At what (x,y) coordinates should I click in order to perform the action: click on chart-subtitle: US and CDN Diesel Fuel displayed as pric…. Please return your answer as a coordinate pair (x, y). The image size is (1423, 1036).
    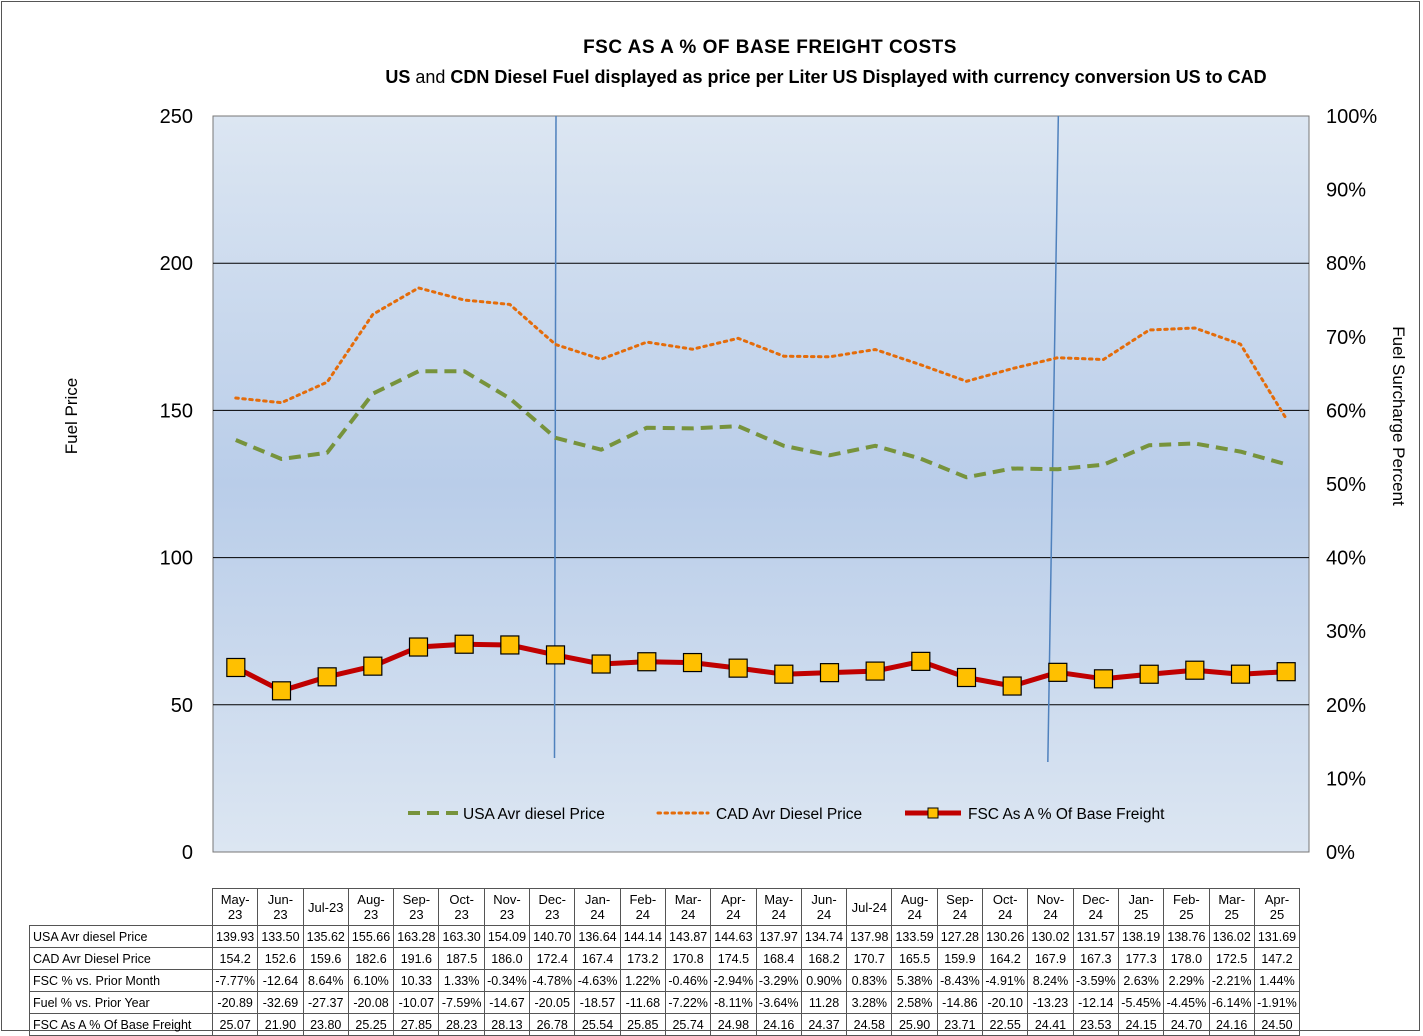
    Looking at the image, I should click on (711, 77).